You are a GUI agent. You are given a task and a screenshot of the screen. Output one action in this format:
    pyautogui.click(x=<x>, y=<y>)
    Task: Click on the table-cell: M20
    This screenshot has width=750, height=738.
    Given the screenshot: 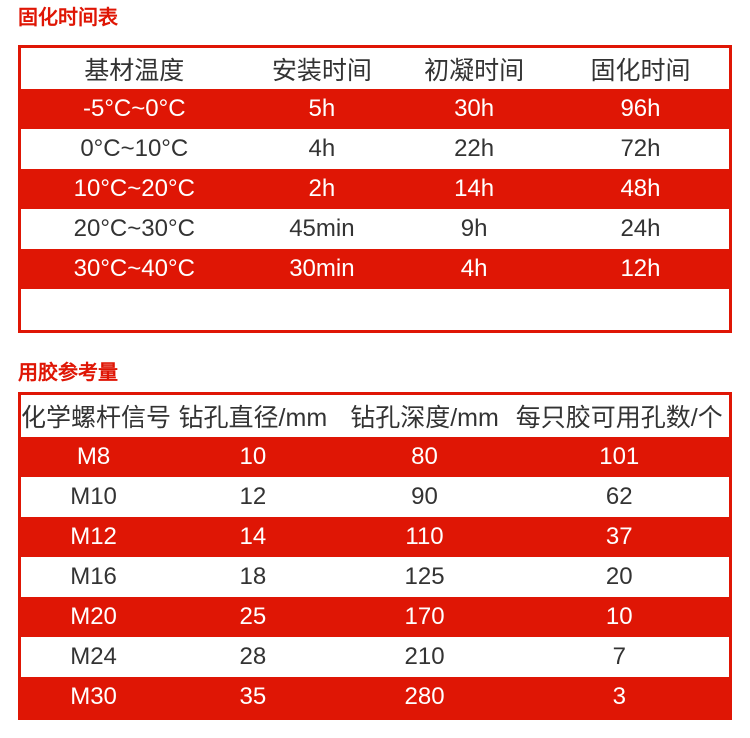 What is the action you would take?
    pyautogui.click(x=93, y=616)
    